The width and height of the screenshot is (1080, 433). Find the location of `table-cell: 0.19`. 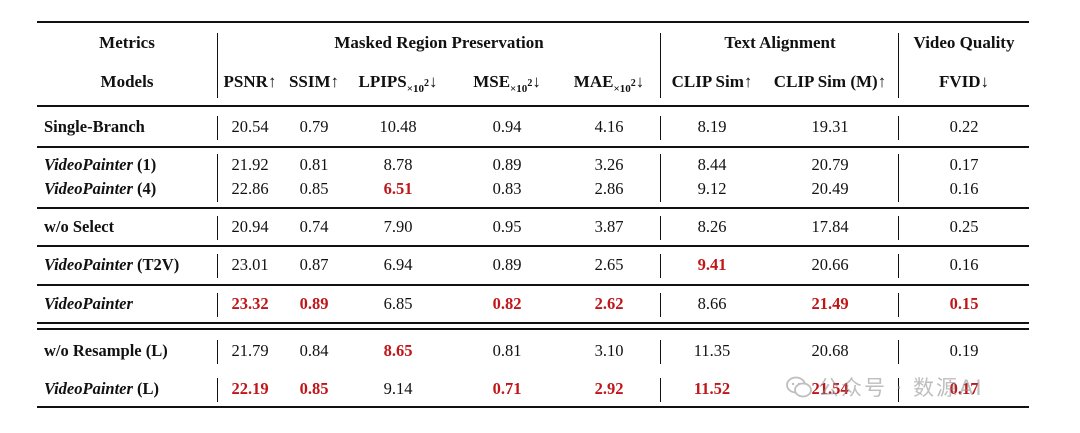

table-cell: 0.19 is located at coordinates (964, 350).